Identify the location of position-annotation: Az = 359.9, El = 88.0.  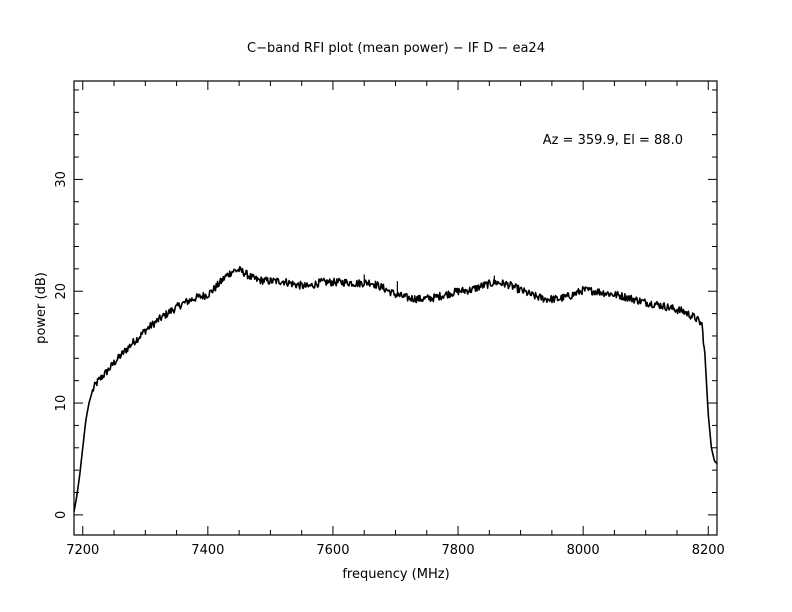
(613, 140).